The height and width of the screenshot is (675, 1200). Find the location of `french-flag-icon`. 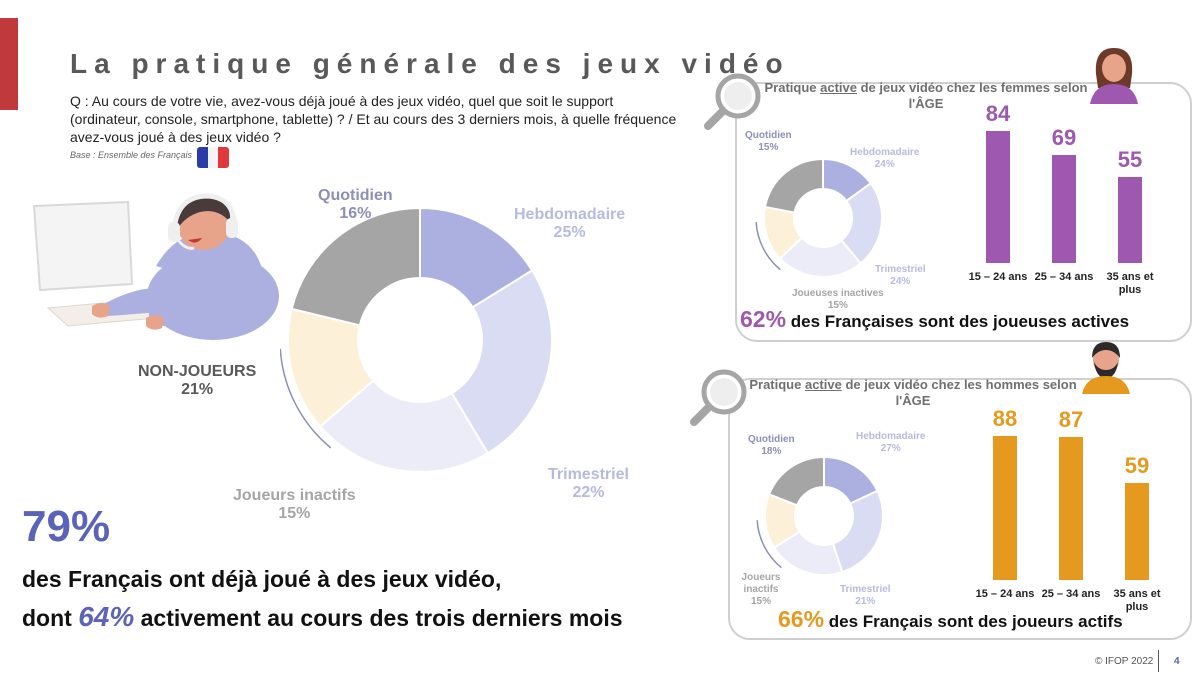

french-flag-icon is located at coordinates (213, 157).